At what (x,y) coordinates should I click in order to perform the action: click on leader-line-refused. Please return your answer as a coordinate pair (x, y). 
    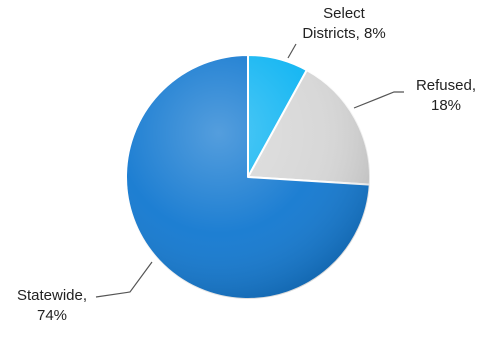
    Looking at the image, I should click on (378, 100).